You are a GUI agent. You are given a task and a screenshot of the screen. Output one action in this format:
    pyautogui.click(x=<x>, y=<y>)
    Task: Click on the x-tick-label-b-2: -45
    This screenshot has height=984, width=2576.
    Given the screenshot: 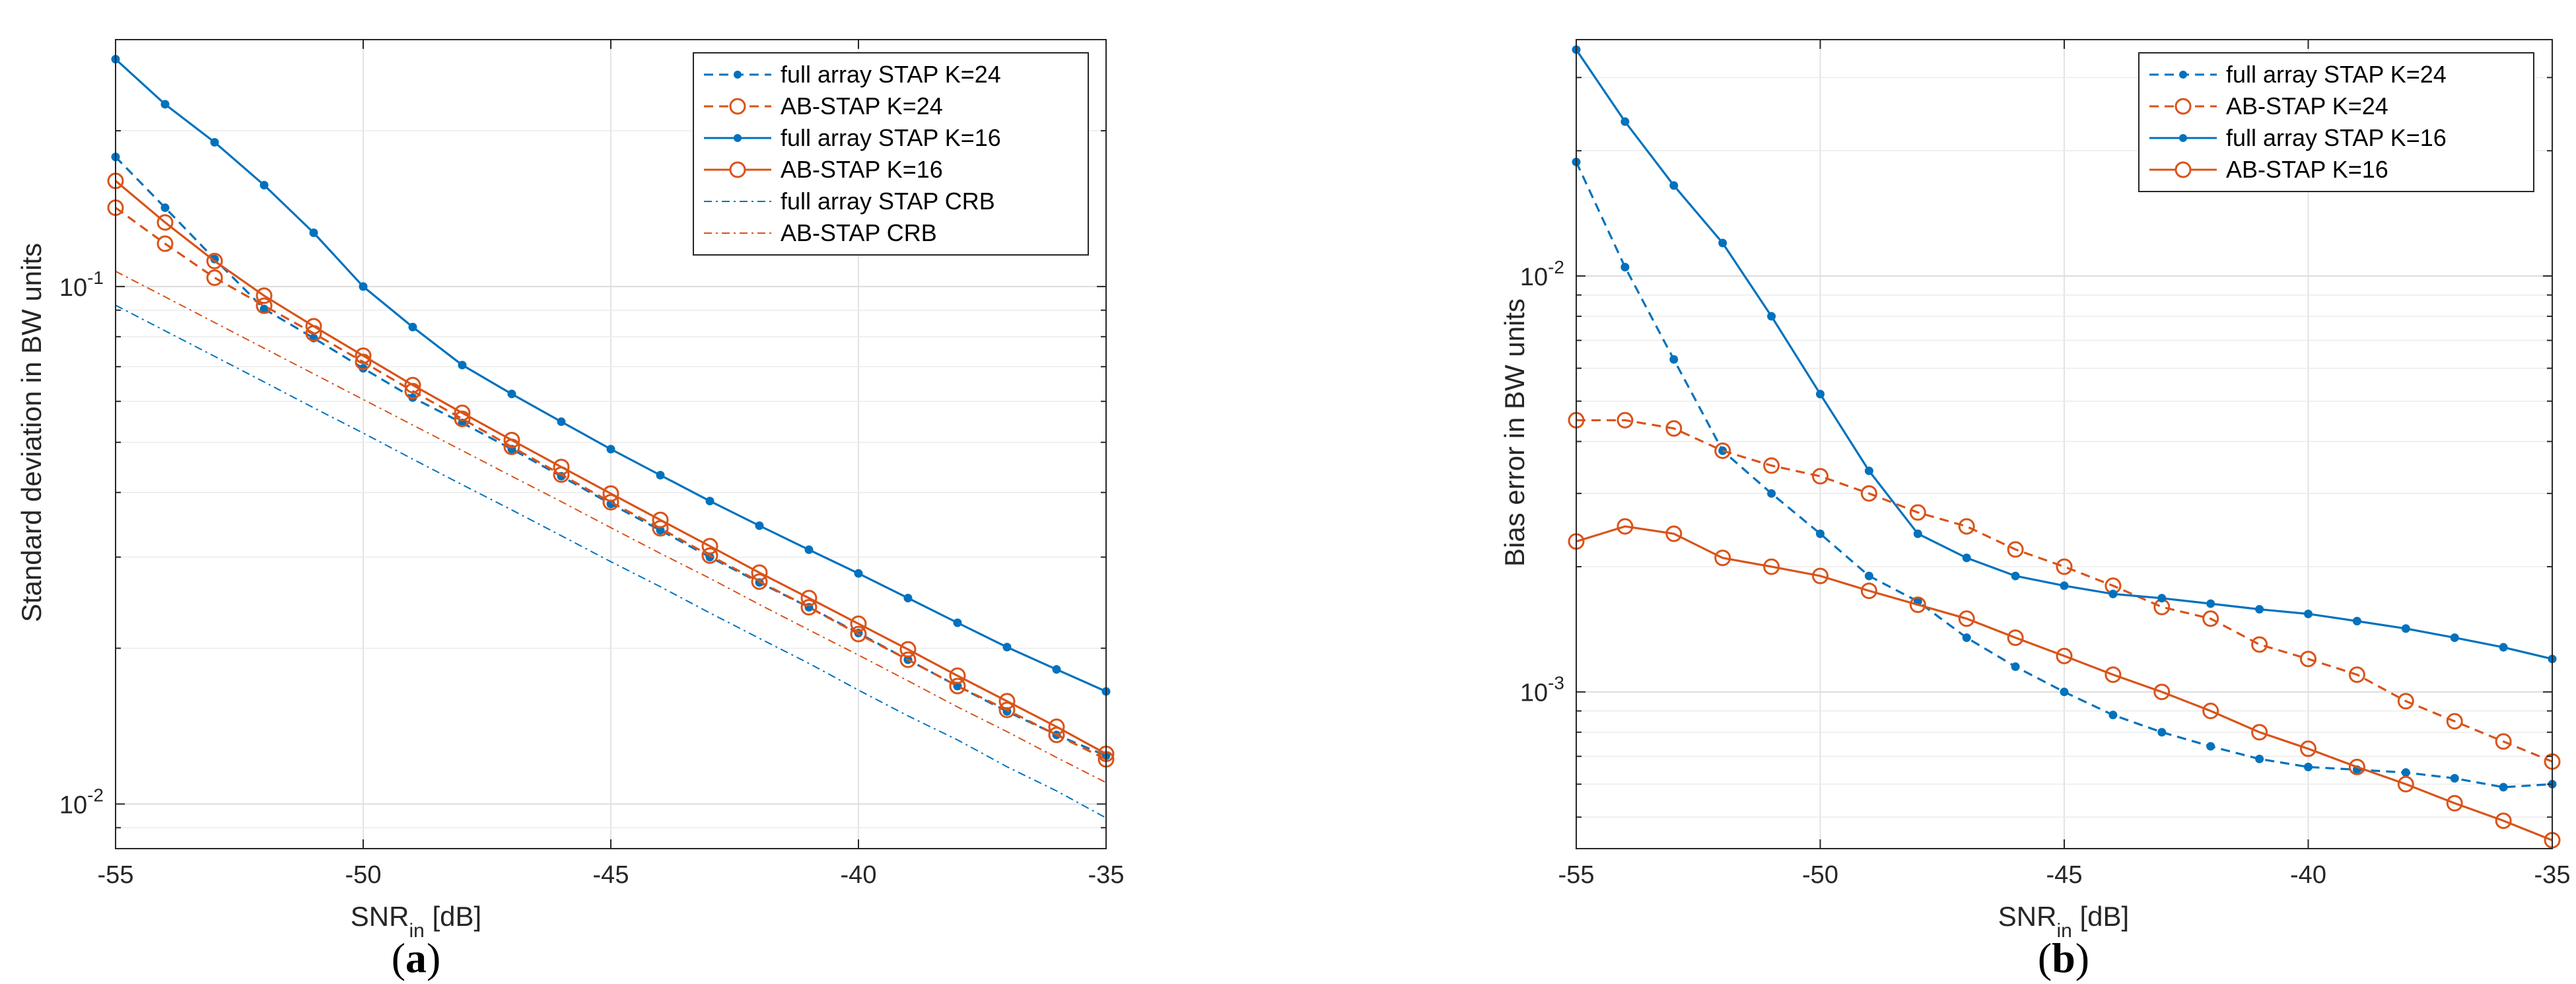 What is the action you would take?
    pyautogui.click(x=2065, y=875)
    